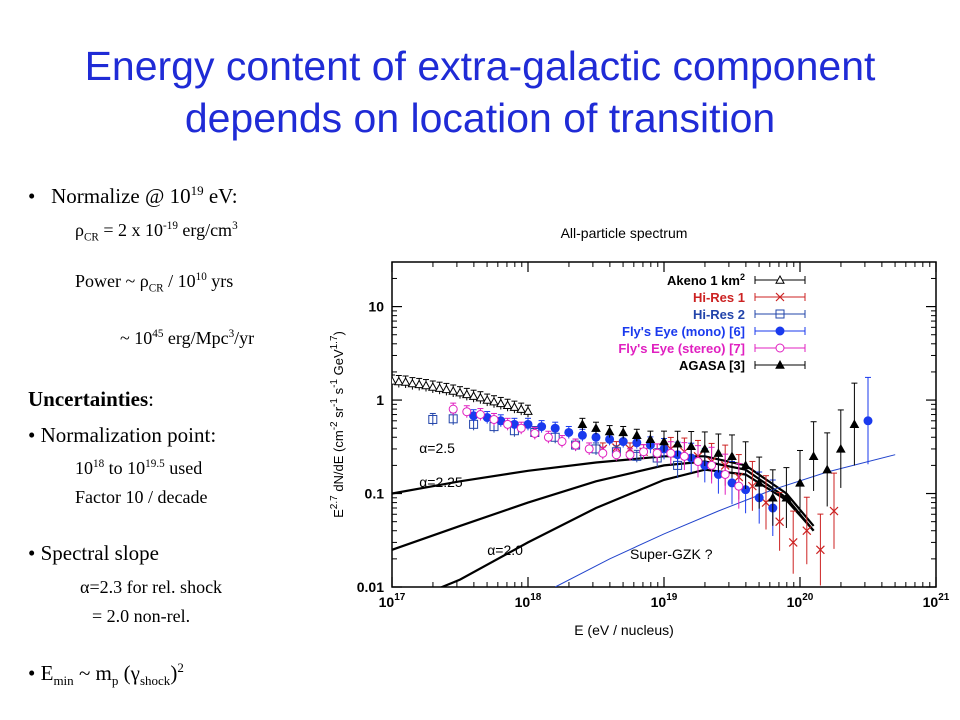 This screenshot has height=720, width=960. What do you see at coordinates (155, 681) in the screenshot?
I see `emin-gamma-sub: shock` at bounding box center [155, 681].